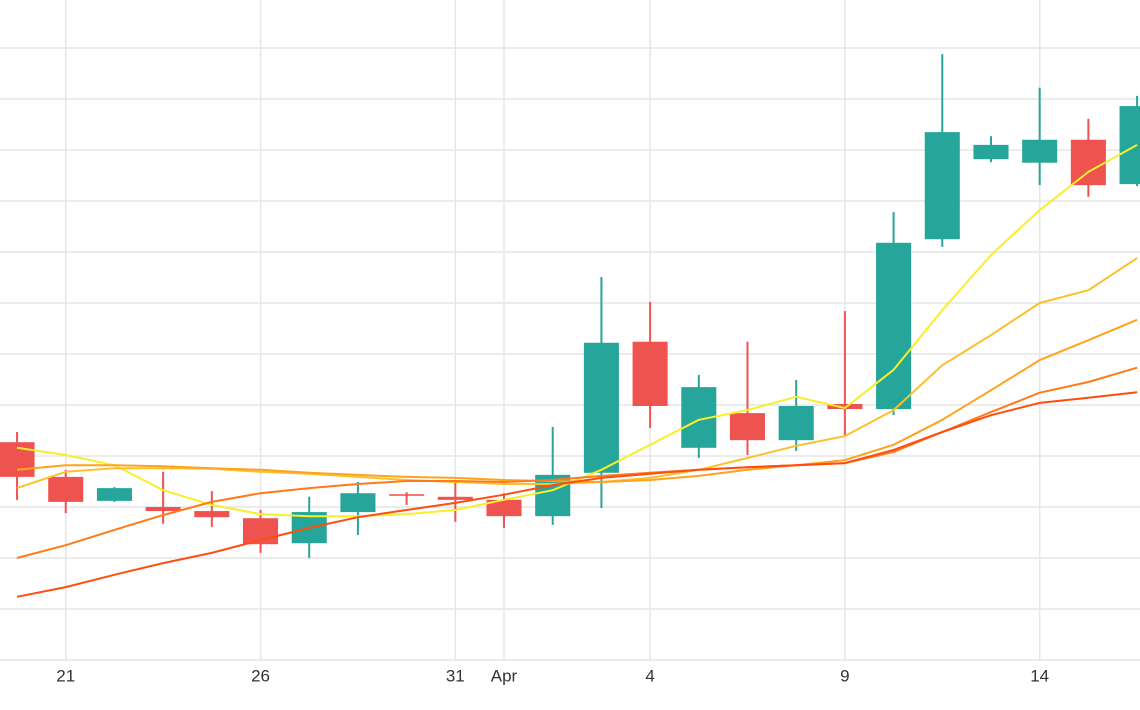 This screenshot has width=1140, height=710. I want to click on x-tick-label: 31, so click(455, 675).